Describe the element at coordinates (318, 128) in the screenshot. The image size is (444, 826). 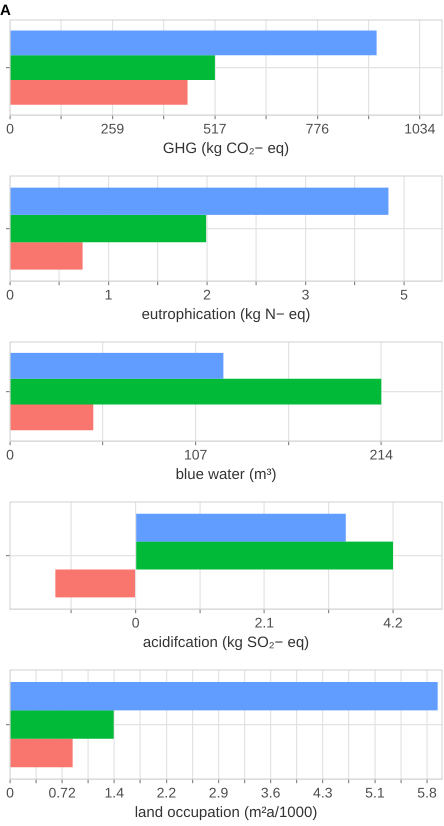
I see `x-tick-label: 776` at that location.